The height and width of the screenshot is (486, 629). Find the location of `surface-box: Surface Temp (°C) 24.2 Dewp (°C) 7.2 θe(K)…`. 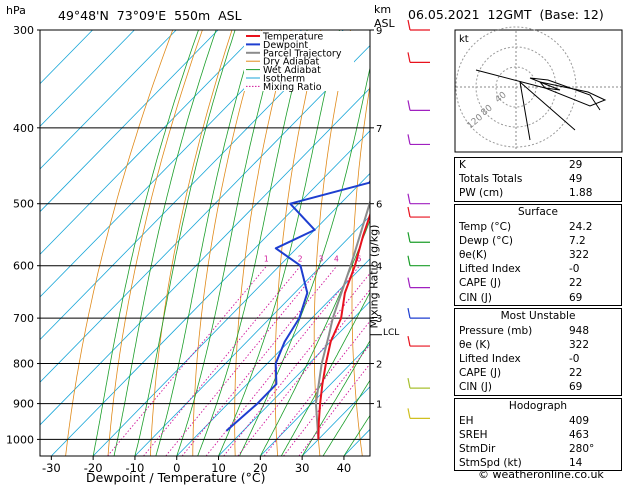

surface-box: Surface Temp (°C) 24.2 Dewp (°C) 7.2 θe(K)… is located at coordinates (538, 254).